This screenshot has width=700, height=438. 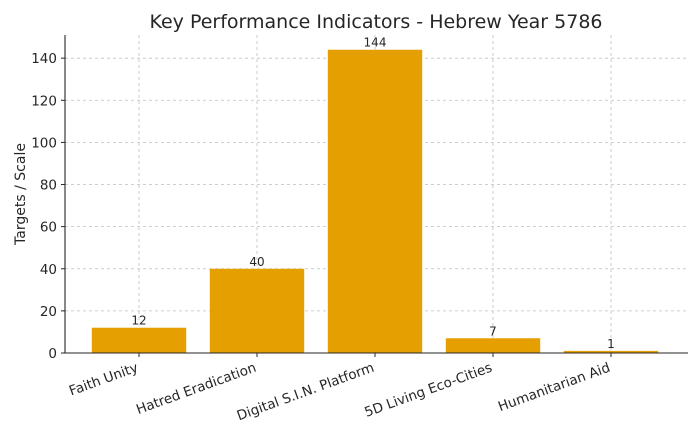 What do you see at coordinates (21, 194) in the screenshot?
I see `y-axis-label: Targets / Scale` at bounding box center [21, 194].